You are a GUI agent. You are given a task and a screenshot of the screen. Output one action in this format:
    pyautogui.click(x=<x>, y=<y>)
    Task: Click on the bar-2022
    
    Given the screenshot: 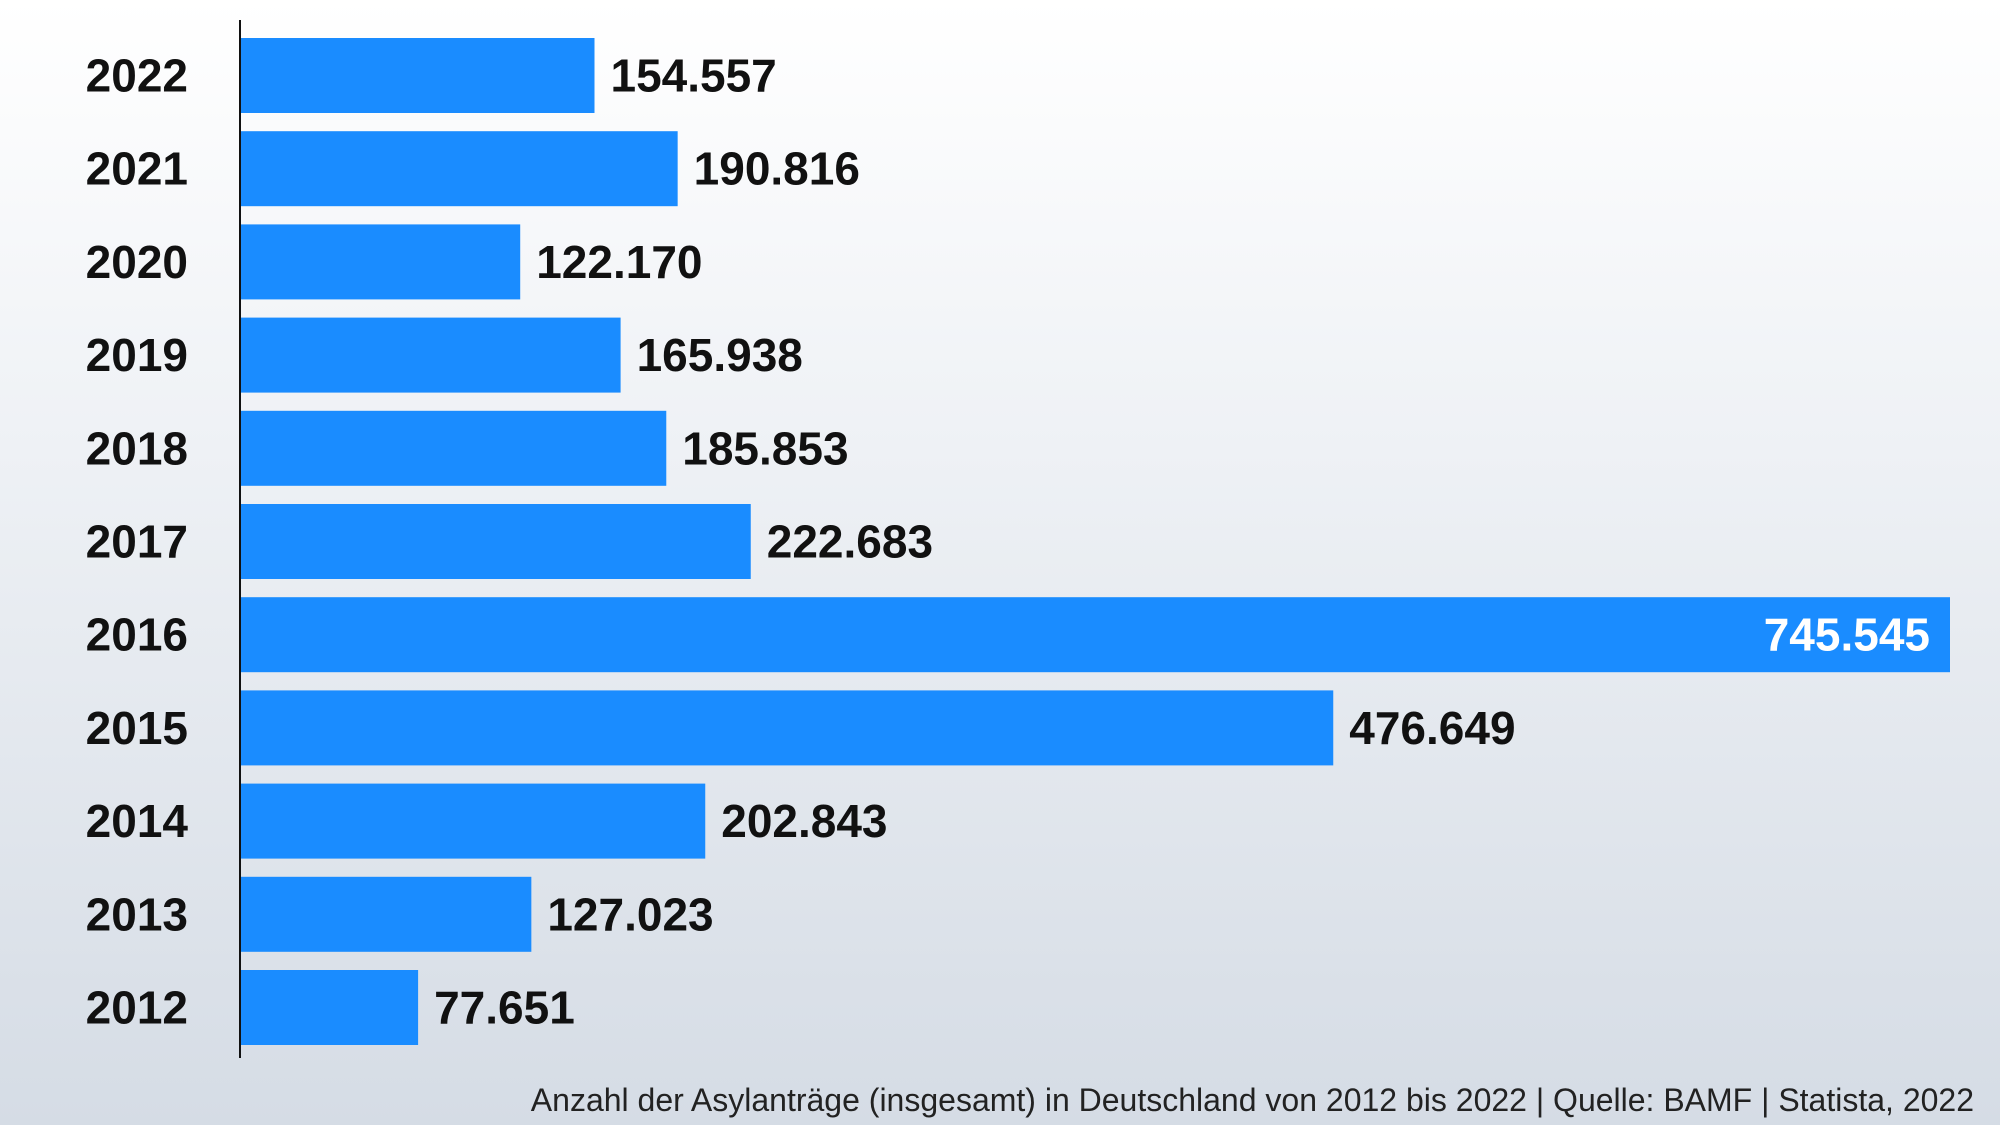 What is the action you would take?
    pyautogui.click(x=417, y=75)
    